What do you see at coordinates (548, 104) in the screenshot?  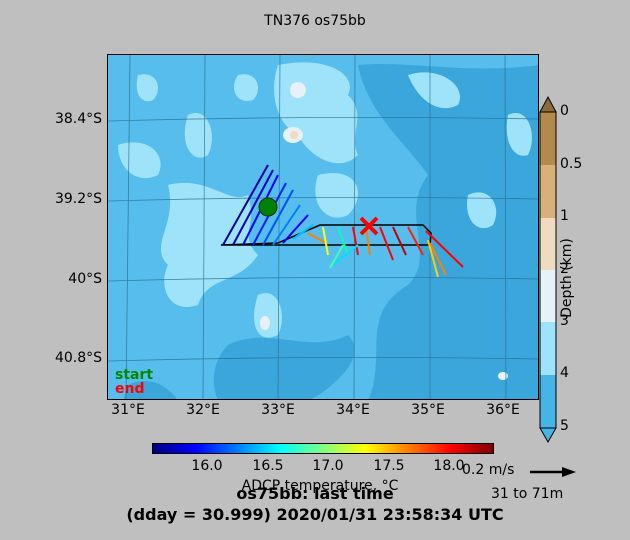 I see `depth-colorbar-top` at bounding box center [548, 104].